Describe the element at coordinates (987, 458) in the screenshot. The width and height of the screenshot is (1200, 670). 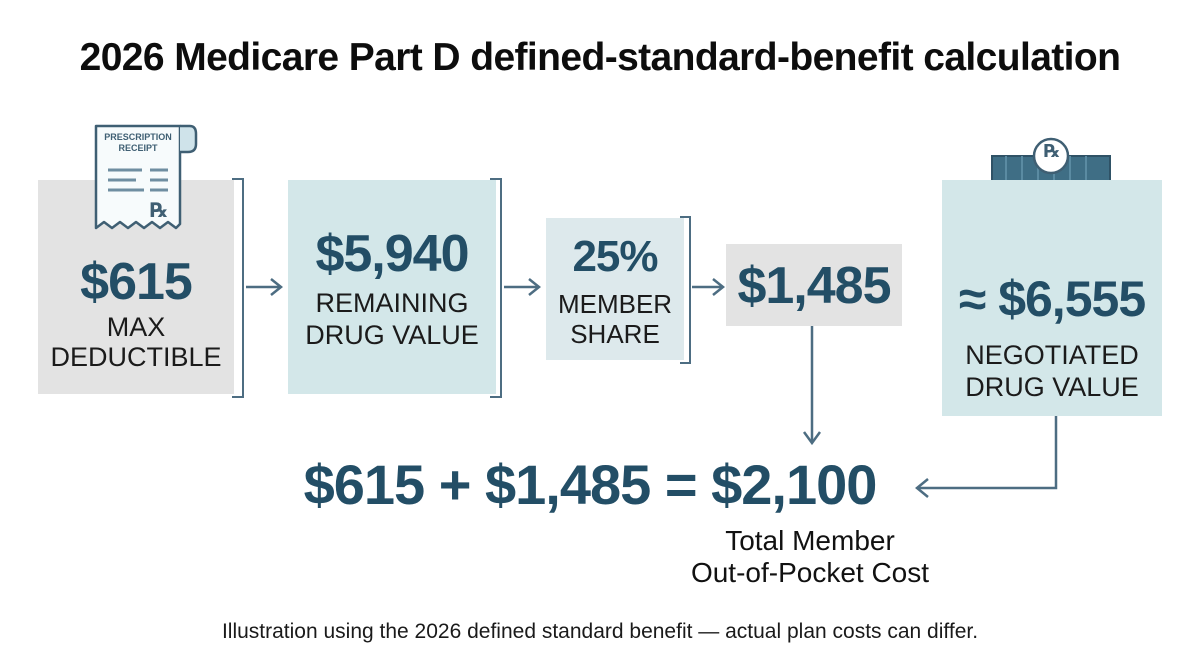
I see `arrow-elbow-left-icon` at that location.